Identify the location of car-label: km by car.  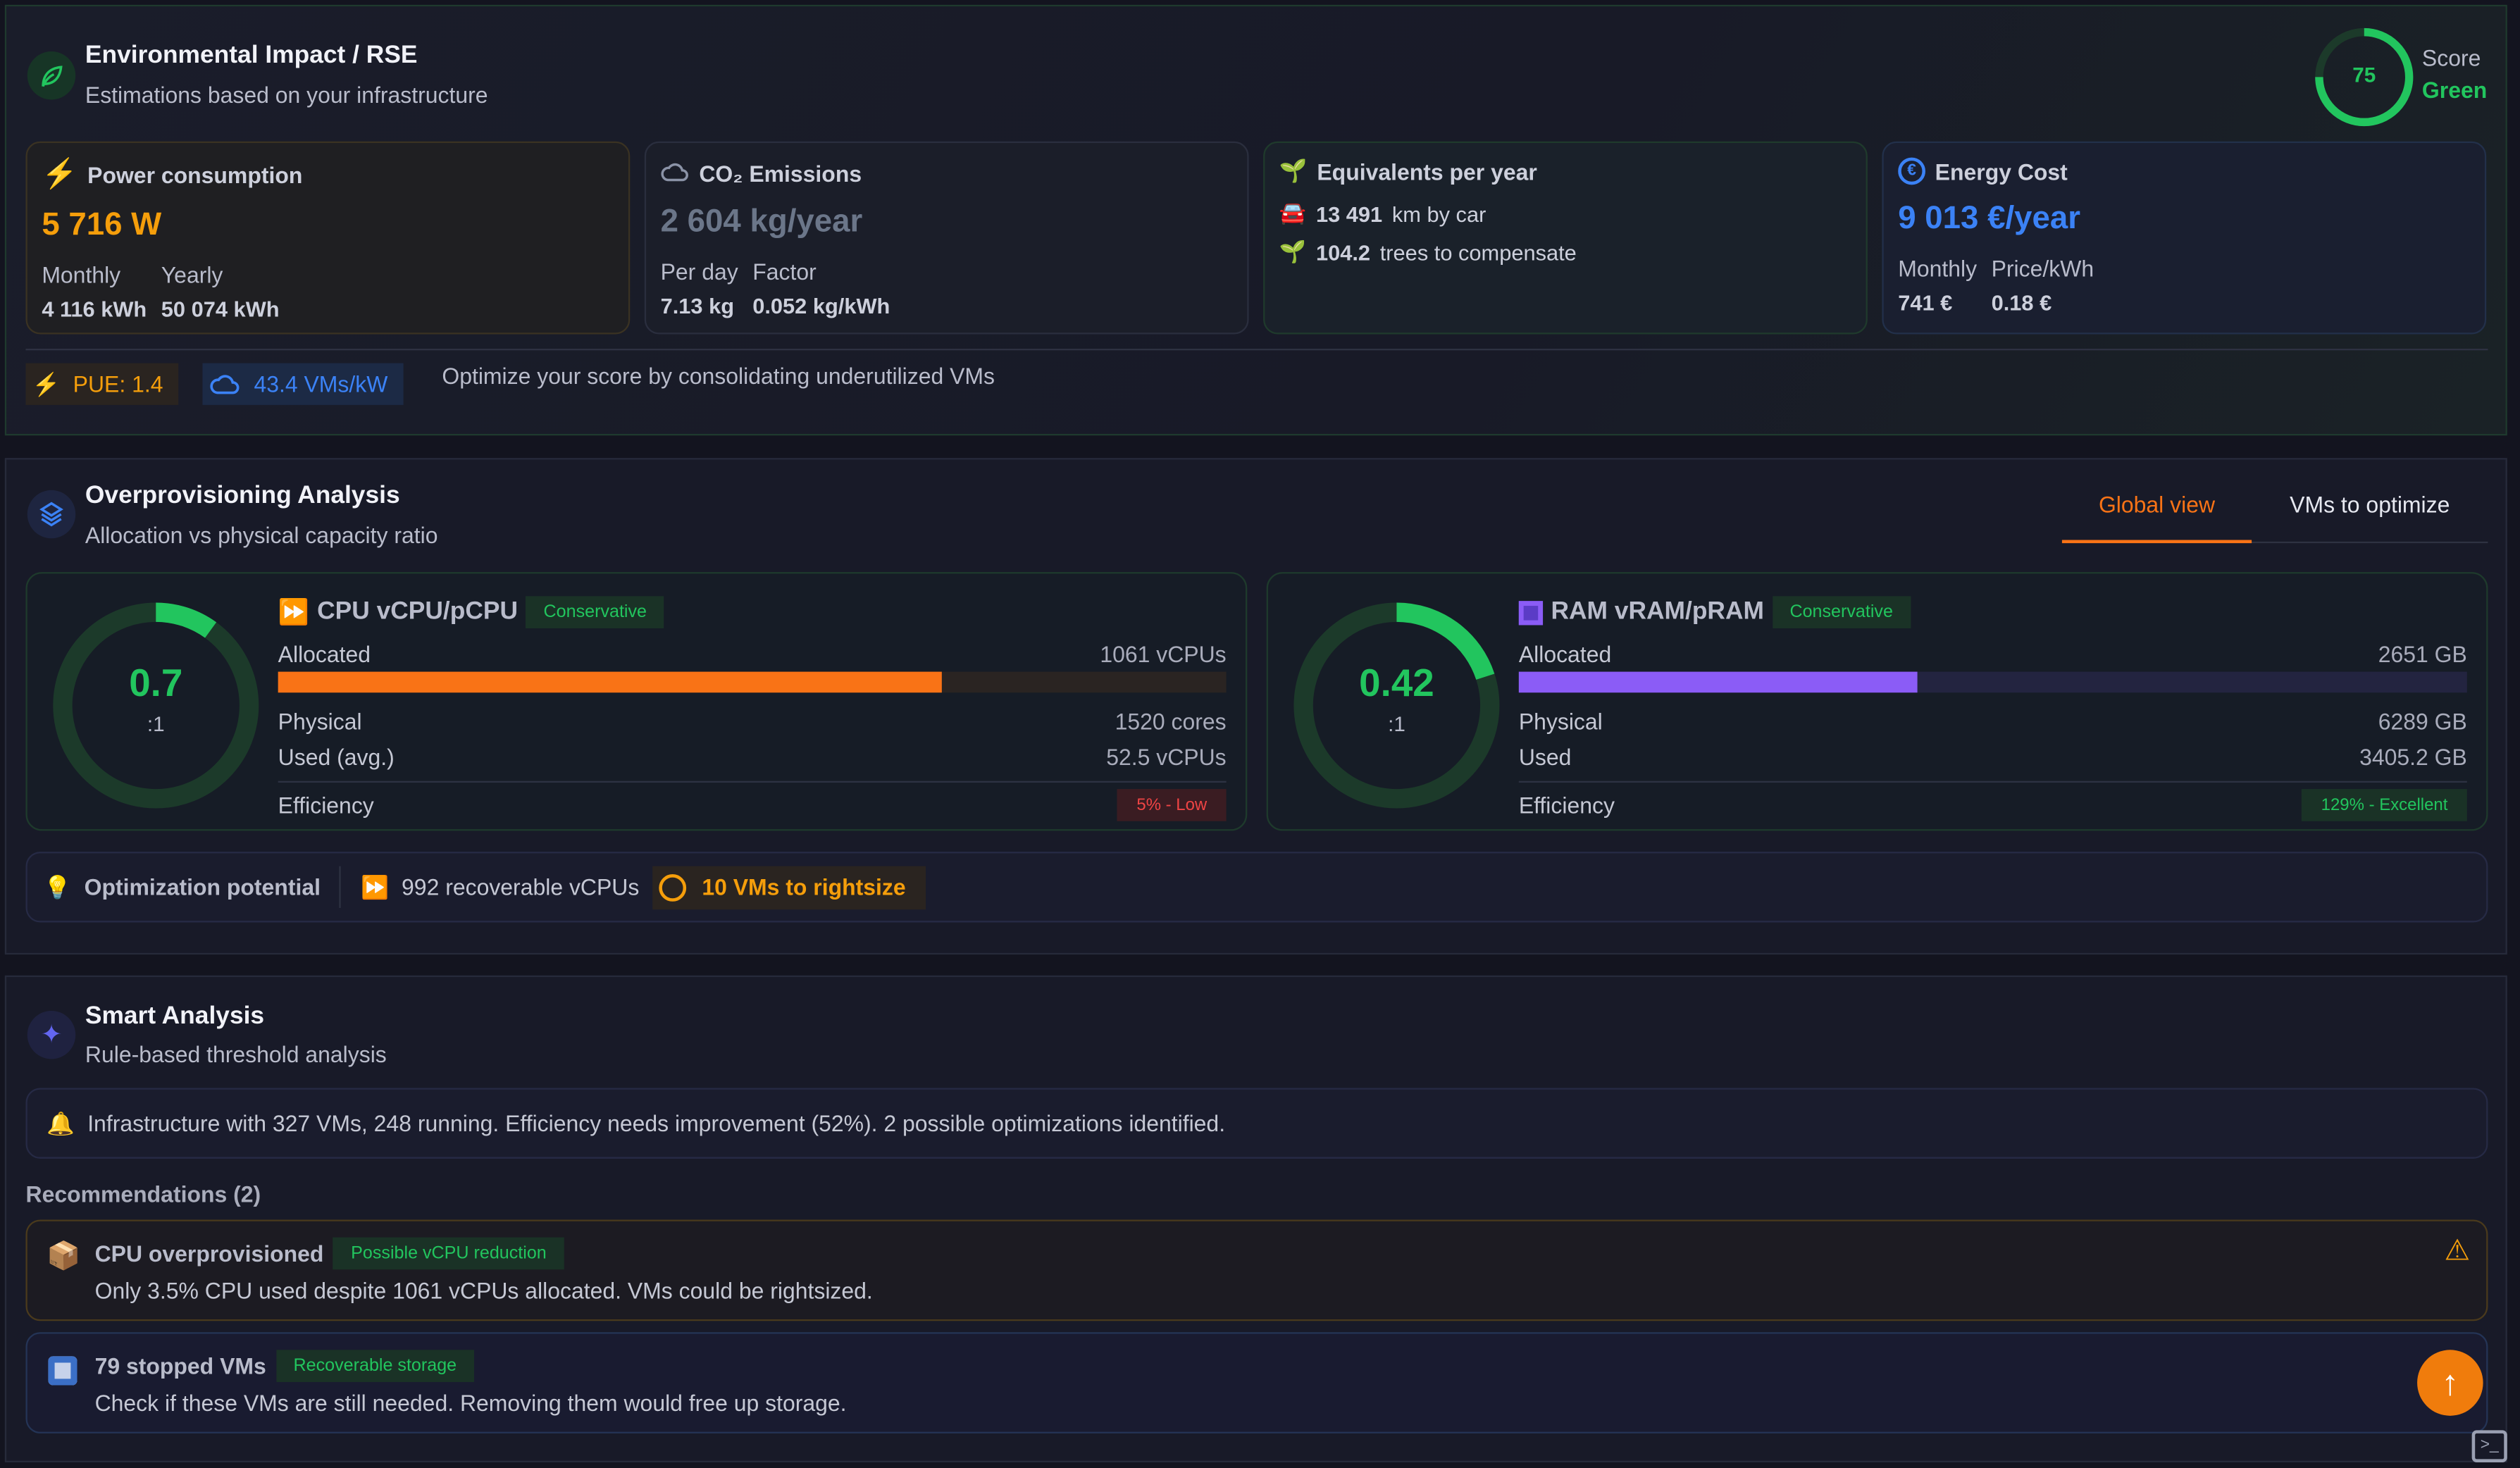
(1438, 213).